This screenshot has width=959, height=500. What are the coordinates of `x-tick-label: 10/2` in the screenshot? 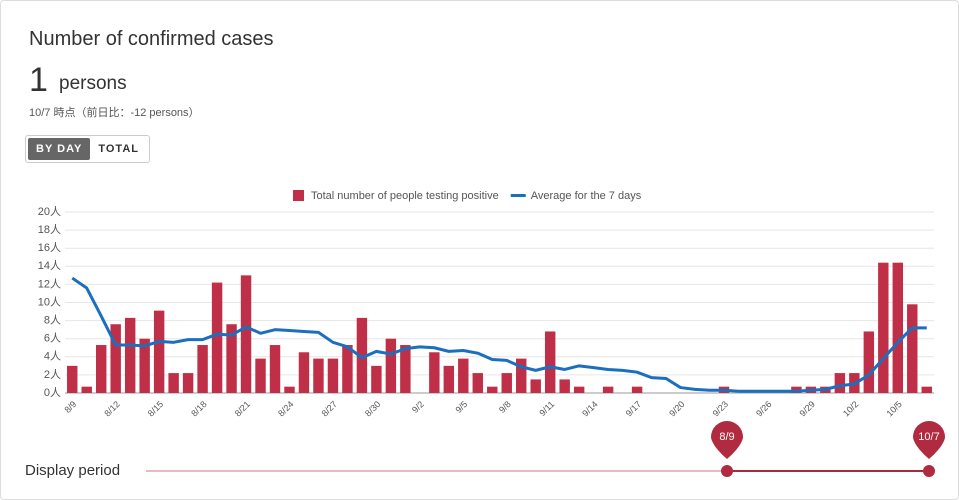 It's located at (850, 408).